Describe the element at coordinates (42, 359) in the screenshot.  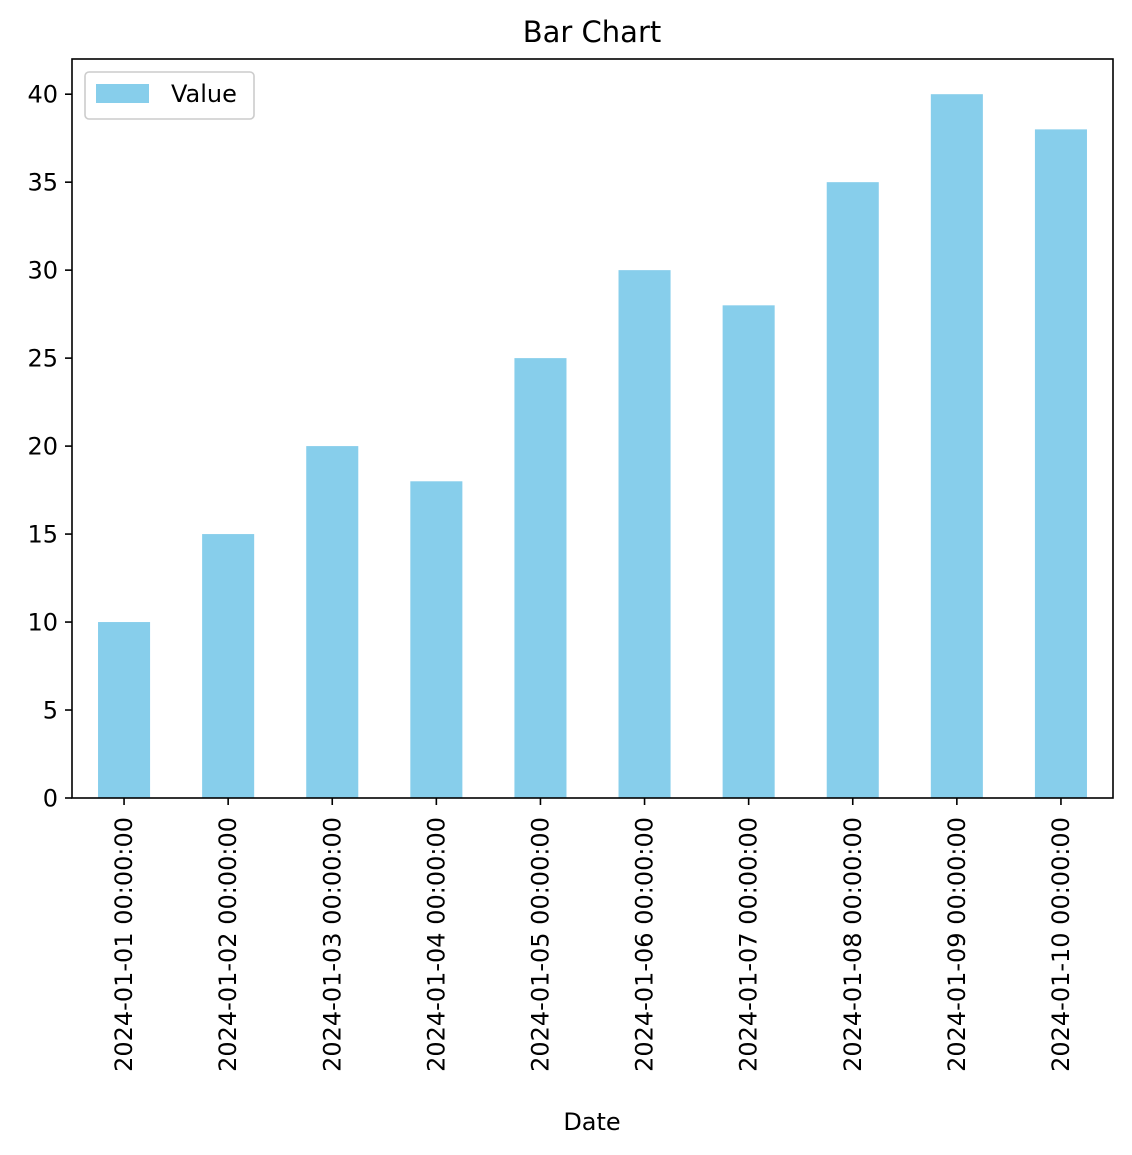
I see `y-tick-label: 25` at that location.